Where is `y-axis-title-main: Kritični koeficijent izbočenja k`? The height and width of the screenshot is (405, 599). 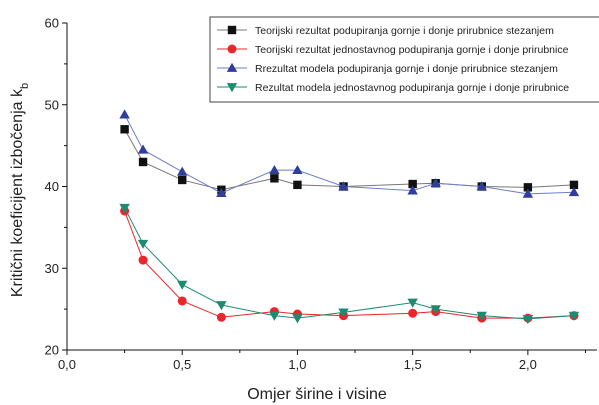
y-axis-title-main: Kritični koeficijent izbočenja k is located at coordinates (17, 192).